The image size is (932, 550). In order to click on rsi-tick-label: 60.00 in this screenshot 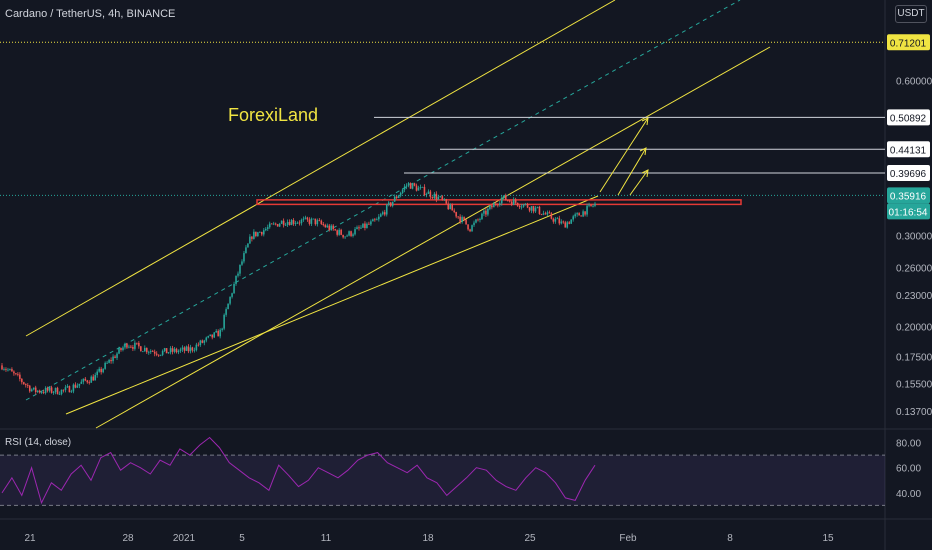, I will do `click(908, 469)`.